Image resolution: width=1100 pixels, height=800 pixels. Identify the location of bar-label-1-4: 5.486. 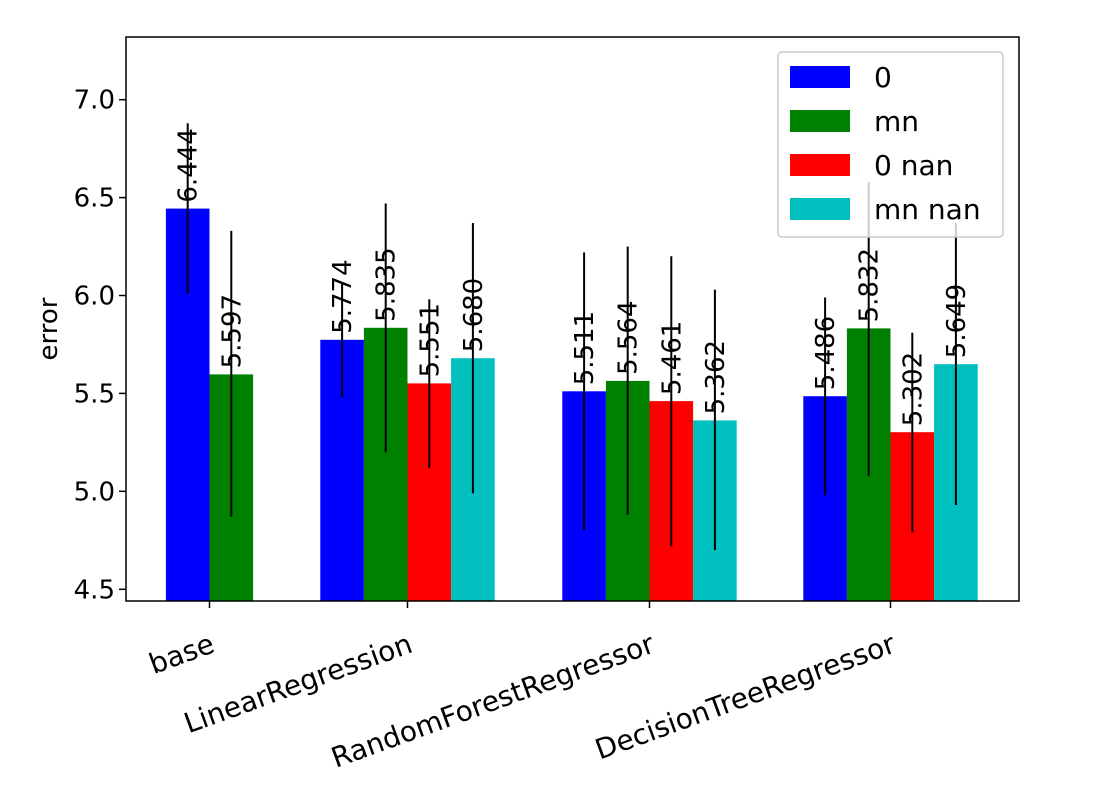
(826, 353).